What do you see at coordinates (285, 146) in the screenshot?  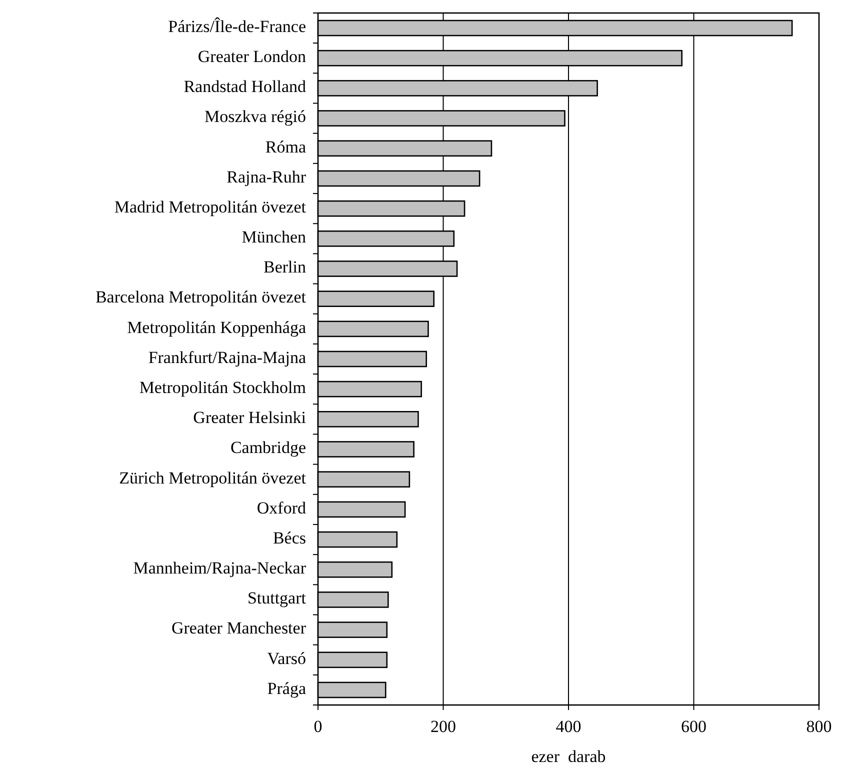 I see `y-tick-label: Róma` at bounding box center [285, 146].